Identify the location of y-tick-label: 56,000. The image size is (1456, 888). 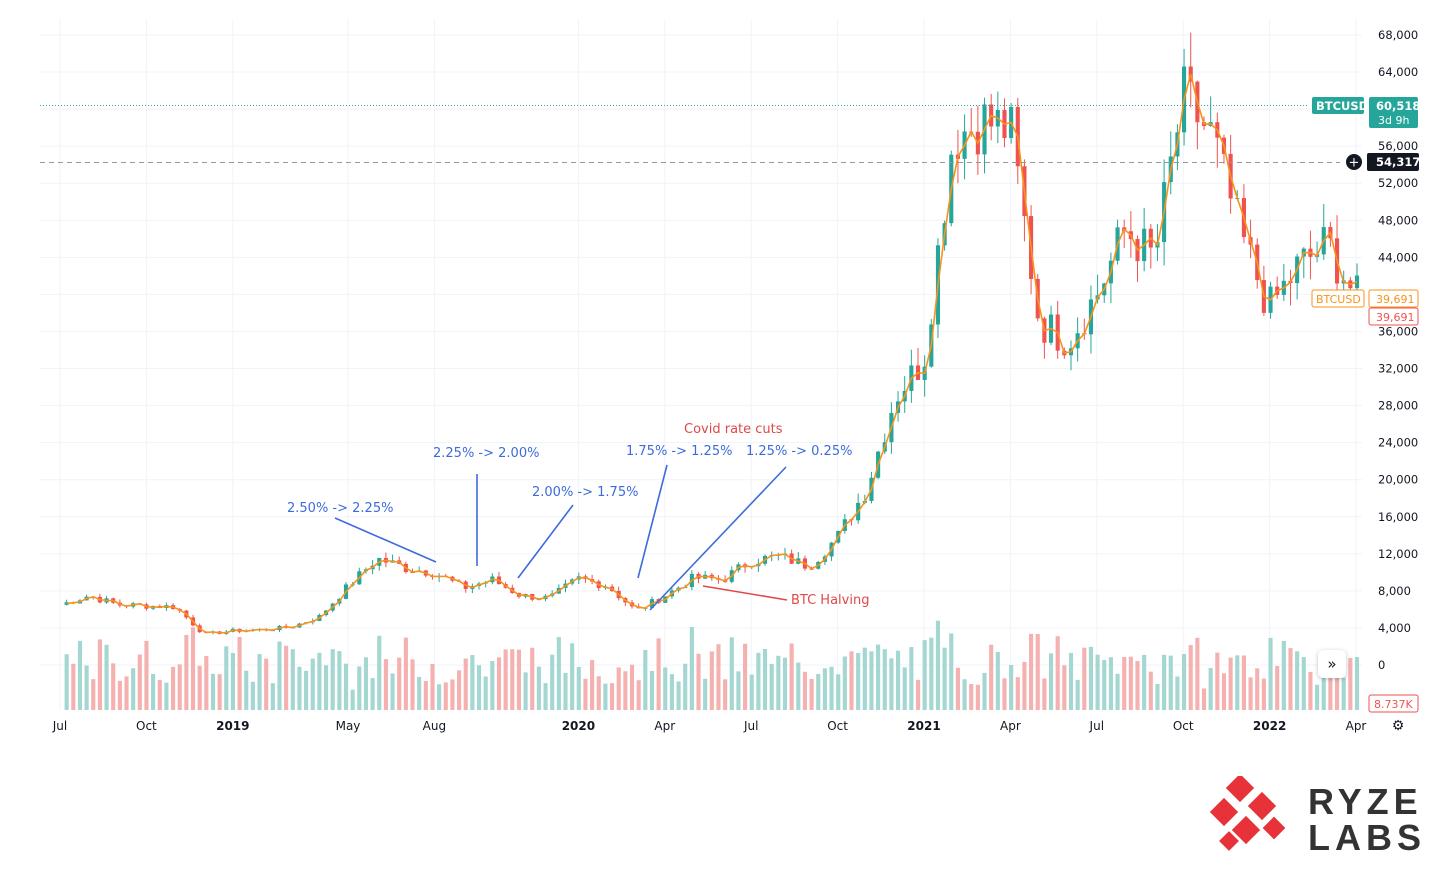
(1398, 146).